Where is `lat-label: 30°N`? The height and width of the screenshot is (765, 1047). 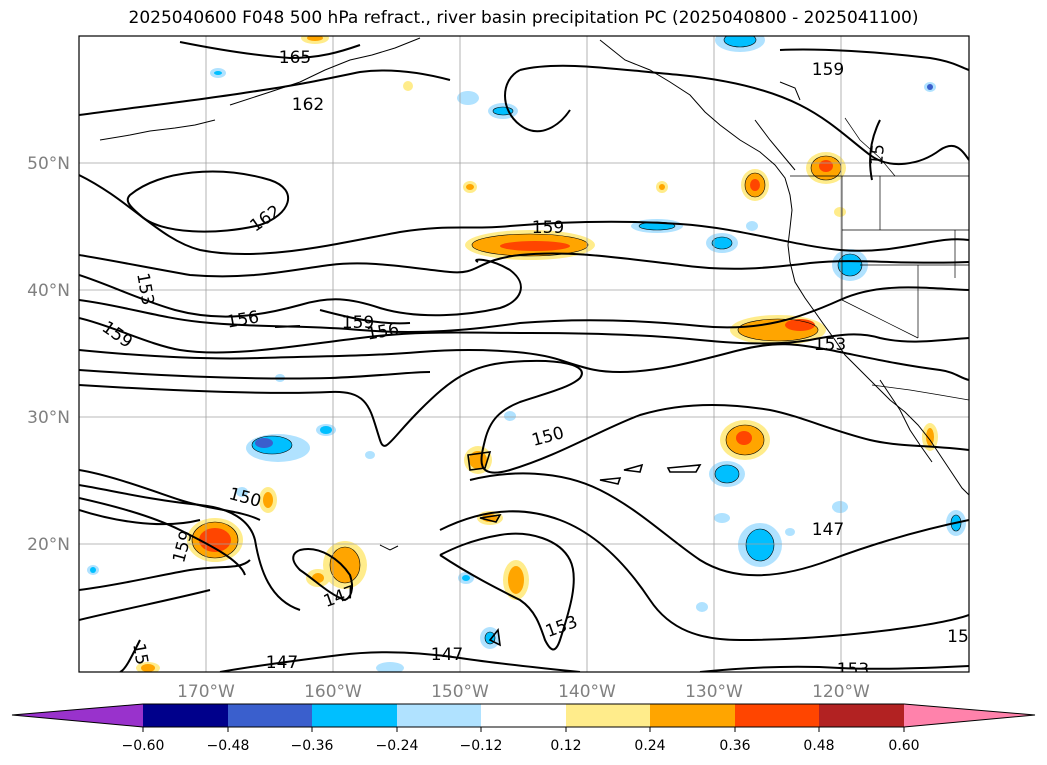
lat-label: 30°N is located at coordinates (48, 418).